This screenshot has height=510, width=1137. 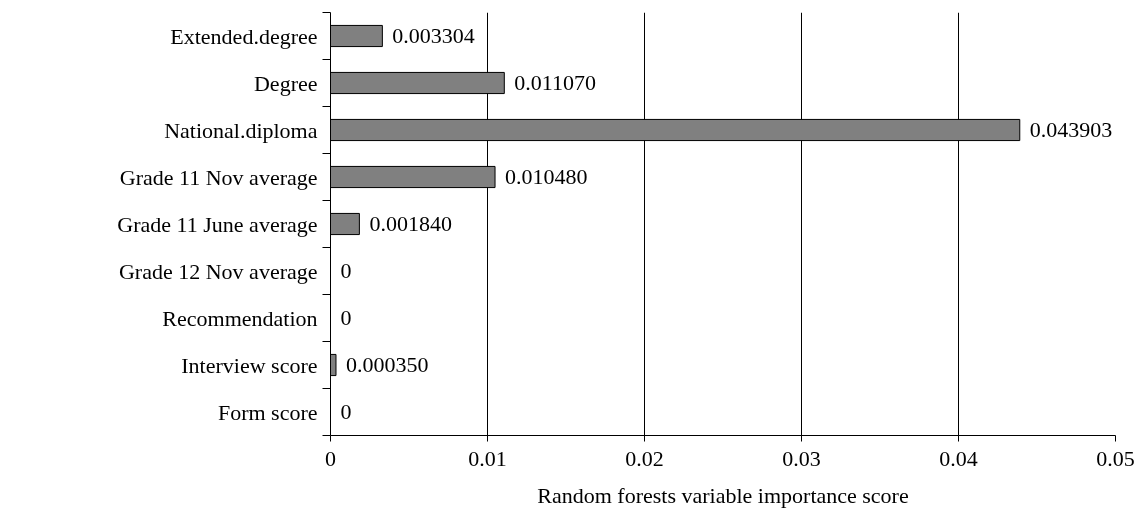 I want to click on x-tick-label: 0.01, so click(x=487, y=458).